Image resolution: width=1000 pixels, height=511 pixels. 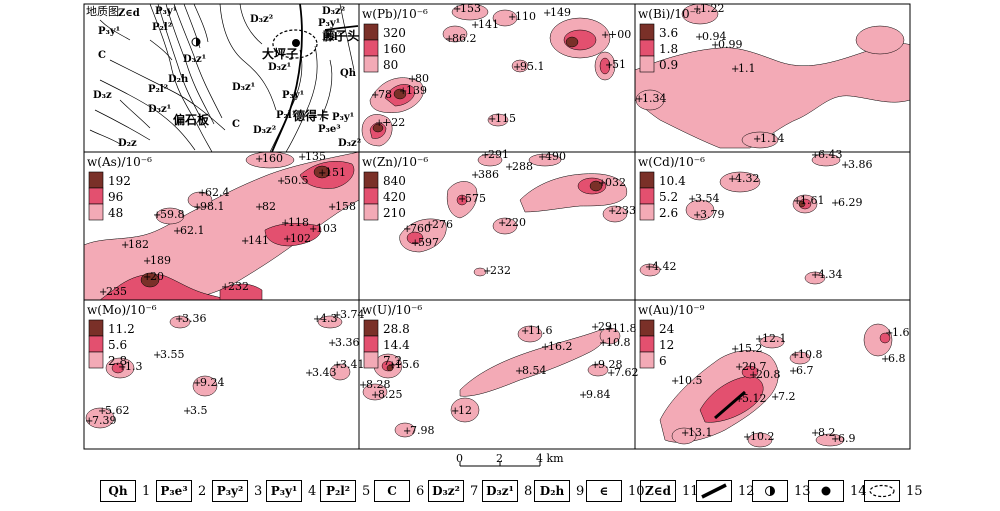 What do you see at coordinates (475, 198) in the screenshot?
I see `zn-sample-value: 575` at bounding box center [475, 198].